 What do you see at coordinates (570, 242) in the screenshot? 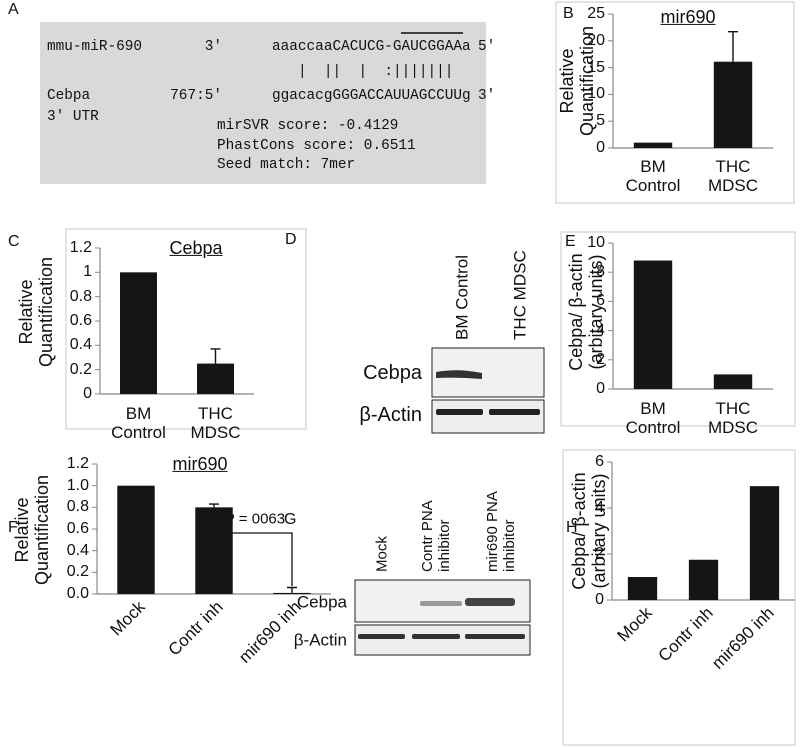
I see `panel-label: E` at bounding box center [570, 242].